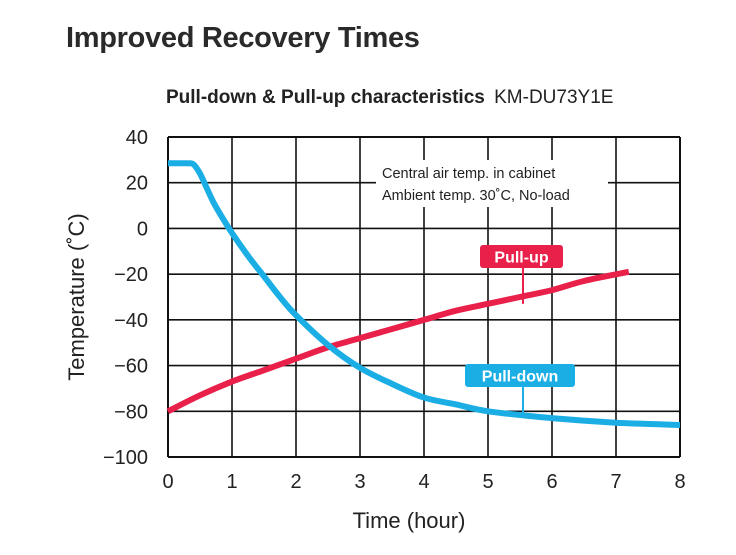 This screenshot has width=736, height=555. Describe the element at coordinates (423, 482) in the screenshot. I see `x-tick-label: 4` at that location.